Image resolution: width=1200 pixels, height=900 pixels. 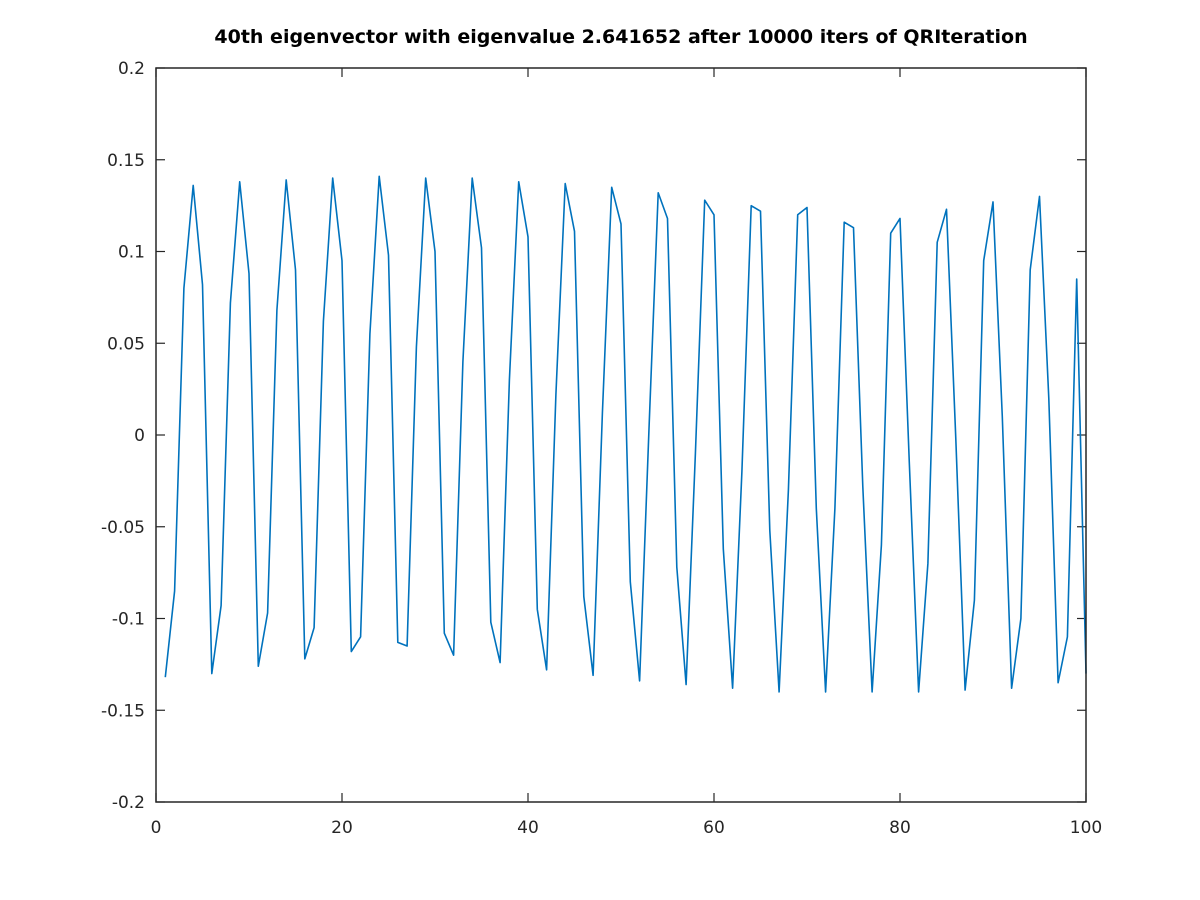 What do you see at coordinates (1086, 828) in the screenshot?
I see `x-tick-label: 100` at bounding box center [1086, 828].